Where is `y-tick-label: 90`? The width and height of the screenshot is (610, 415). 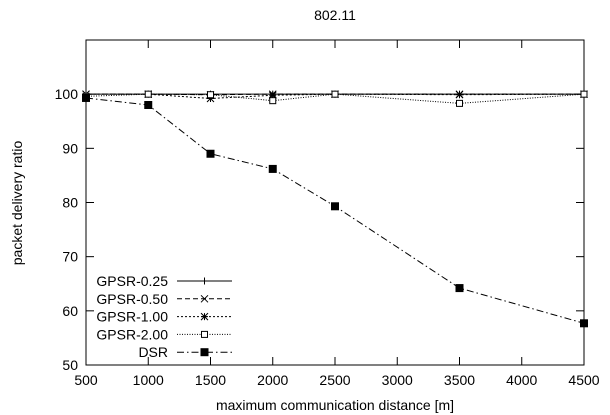
y-tick-label: 90 is located at coordinates (70, 148).